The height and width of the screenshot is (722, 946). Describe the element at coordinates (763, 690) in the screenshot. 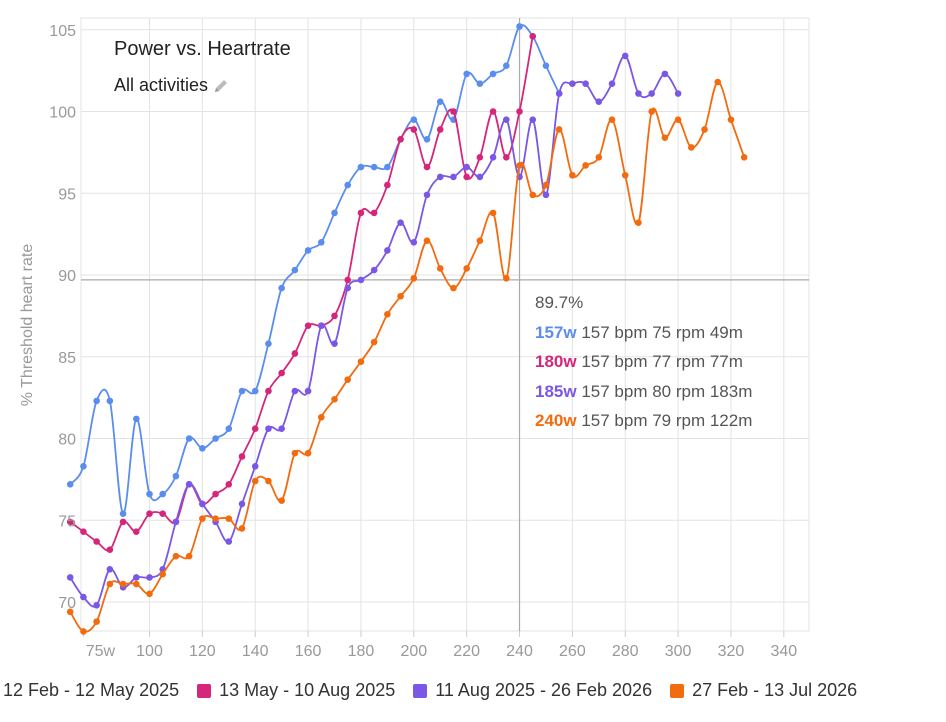

I see `legend-item: 27 Feb - 13 Jul 2026` at that location.